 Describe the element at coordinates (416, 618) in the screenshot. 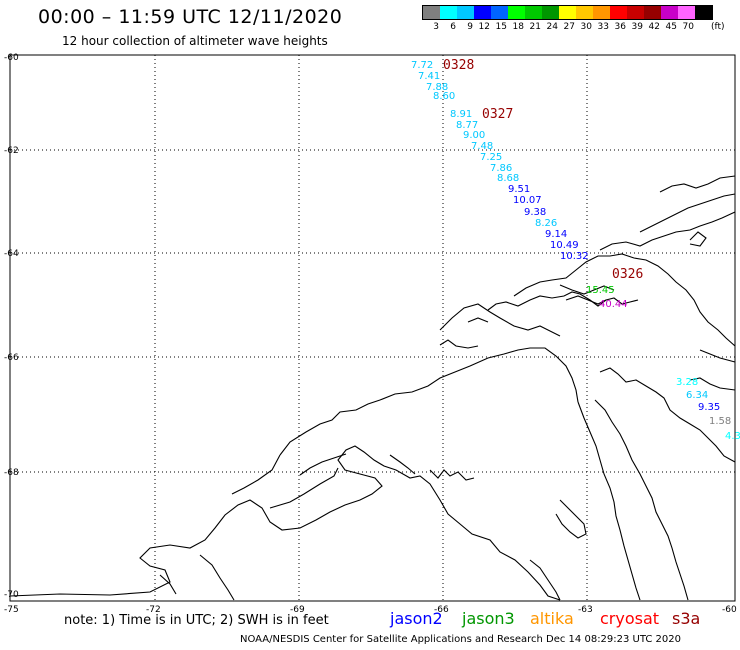

I see `satellite-label-jason2: jason2` at that location.